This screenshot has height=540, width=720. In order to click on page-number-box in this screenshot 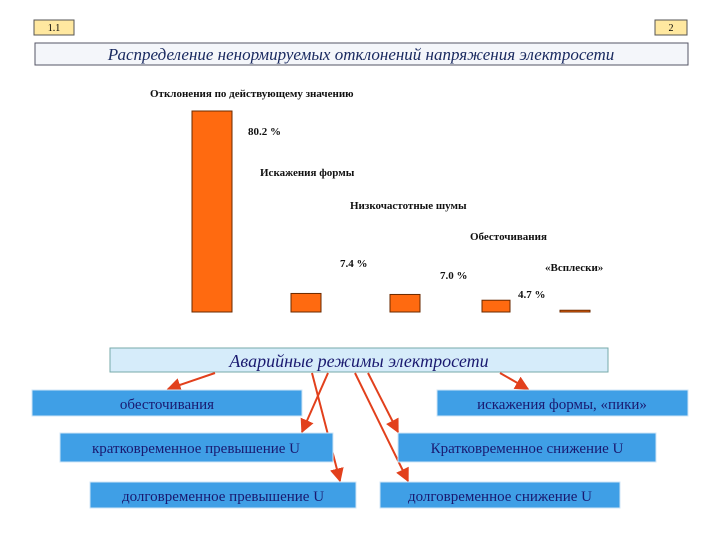, I will do `click(671, 27)`.